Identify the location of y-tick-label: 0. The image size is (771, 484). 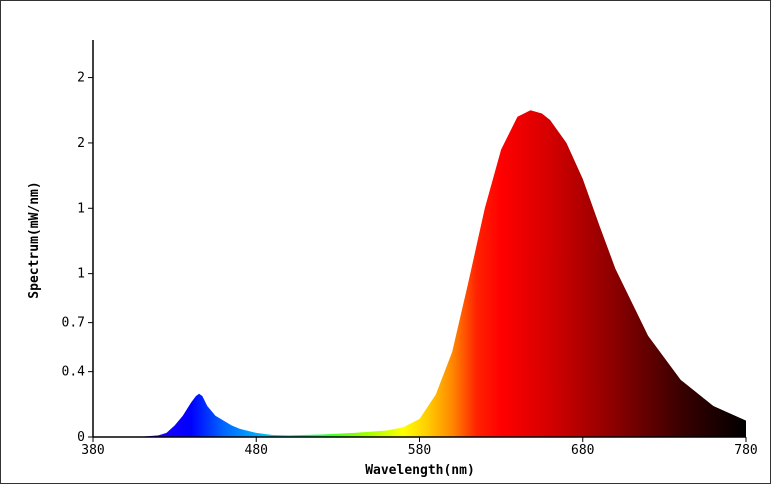
(81, 437).